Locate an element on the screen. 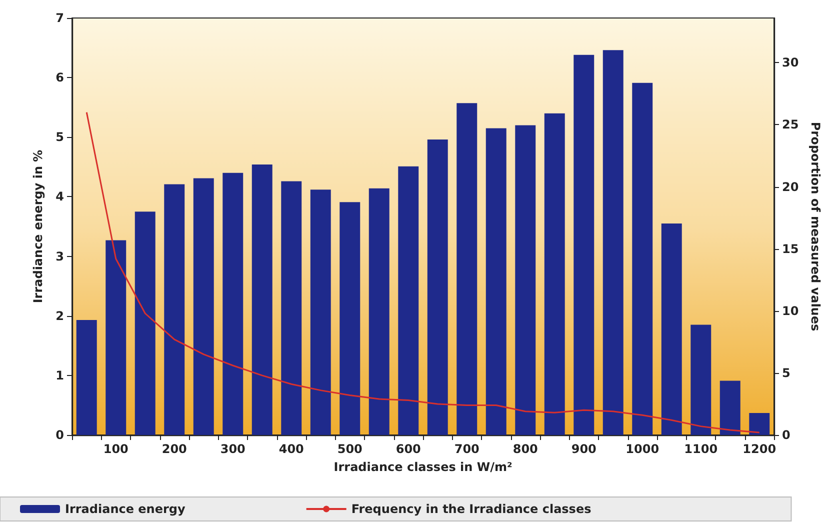 Image resolution: width=838 pixels, height=525 pixels. y-axis-title: Irradiance energy in % is located at coordinates (38, 227).